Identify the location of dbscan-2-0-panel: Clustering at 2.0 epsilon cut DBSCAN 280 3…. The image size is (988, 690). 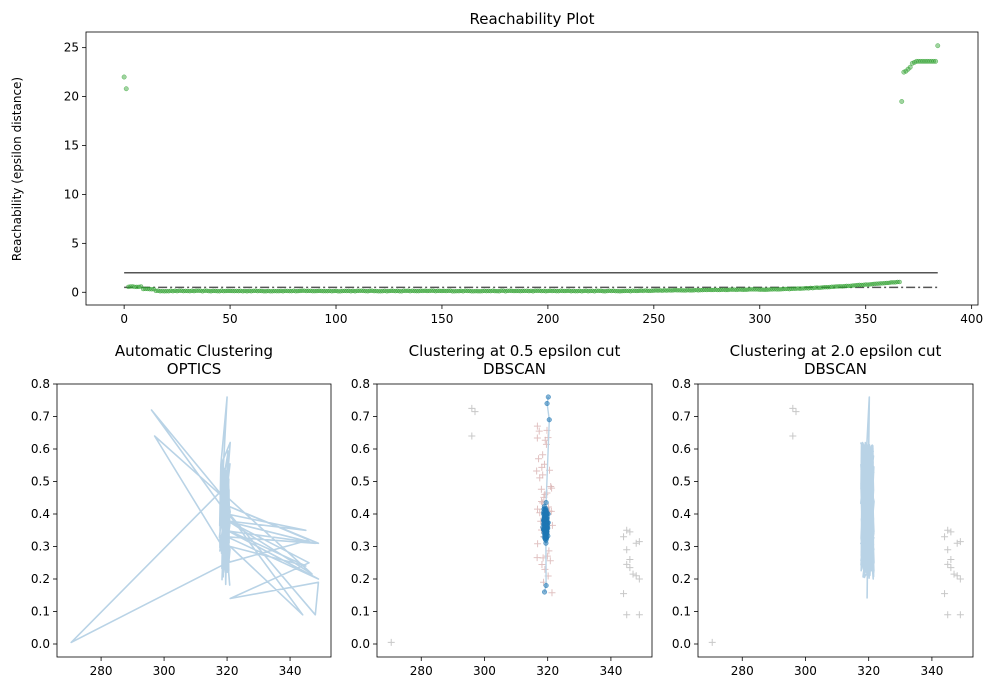
(823, 510).